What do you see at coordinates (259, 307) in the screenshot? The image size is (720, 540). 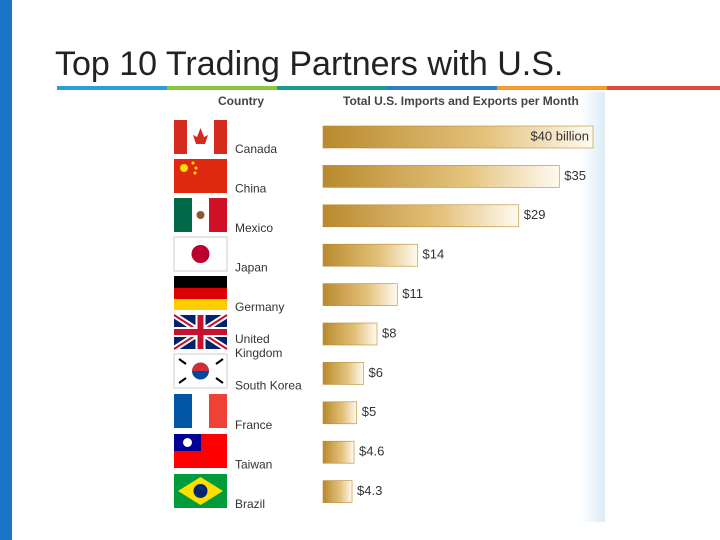 I see `category-label: Germany` at bounding box center [259, 307].